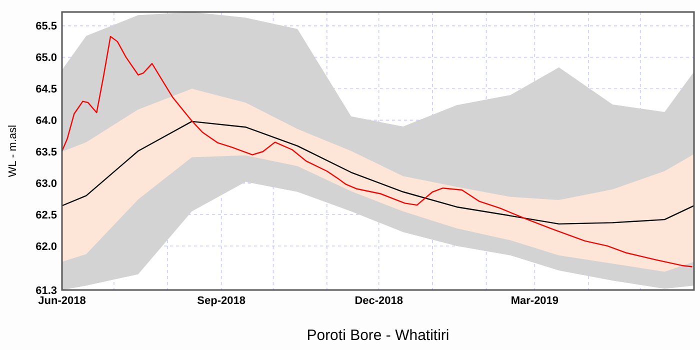 The width and height of the screenshot is (700, 350). I want to click on y-tick-label: 63.0, so click(46, 184).